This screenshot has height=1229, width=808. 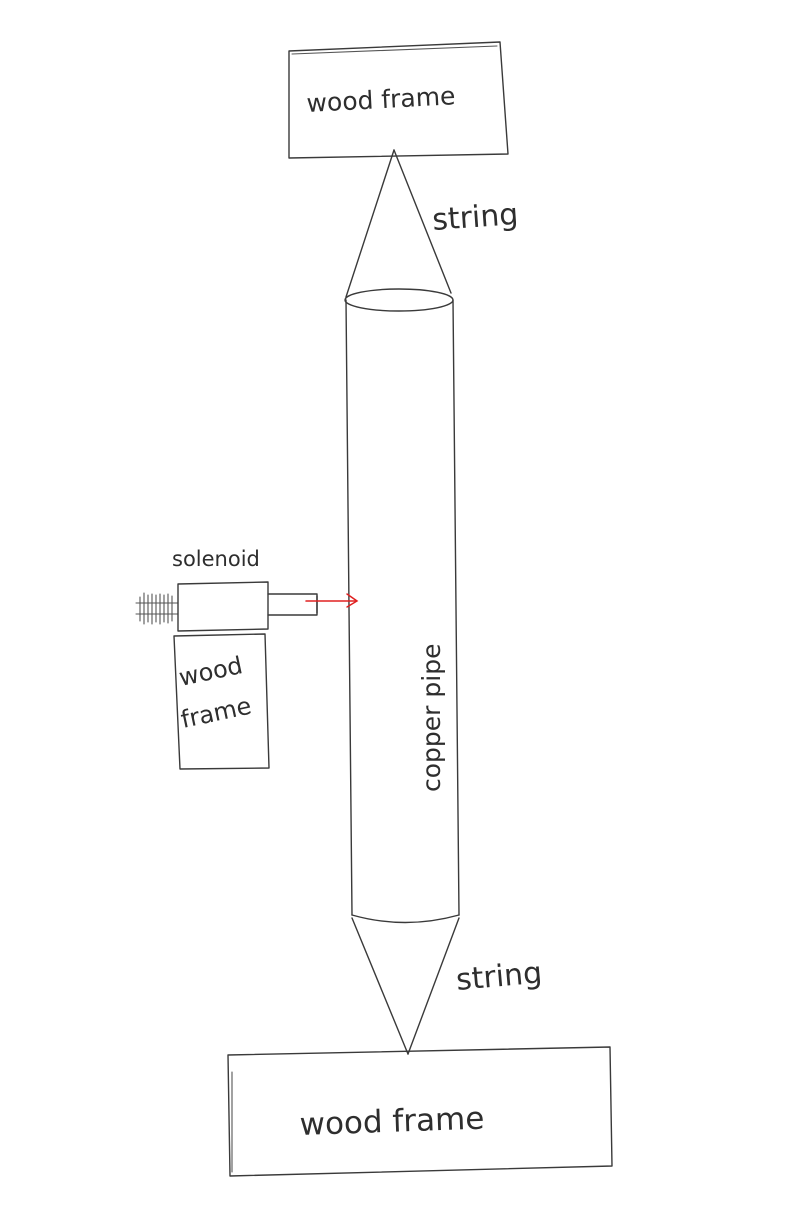 What do you see at coordinates (381, 99) in the screenshot?
I see `top-wood-frame-label: wood frame` at bounding box center [381, 99].